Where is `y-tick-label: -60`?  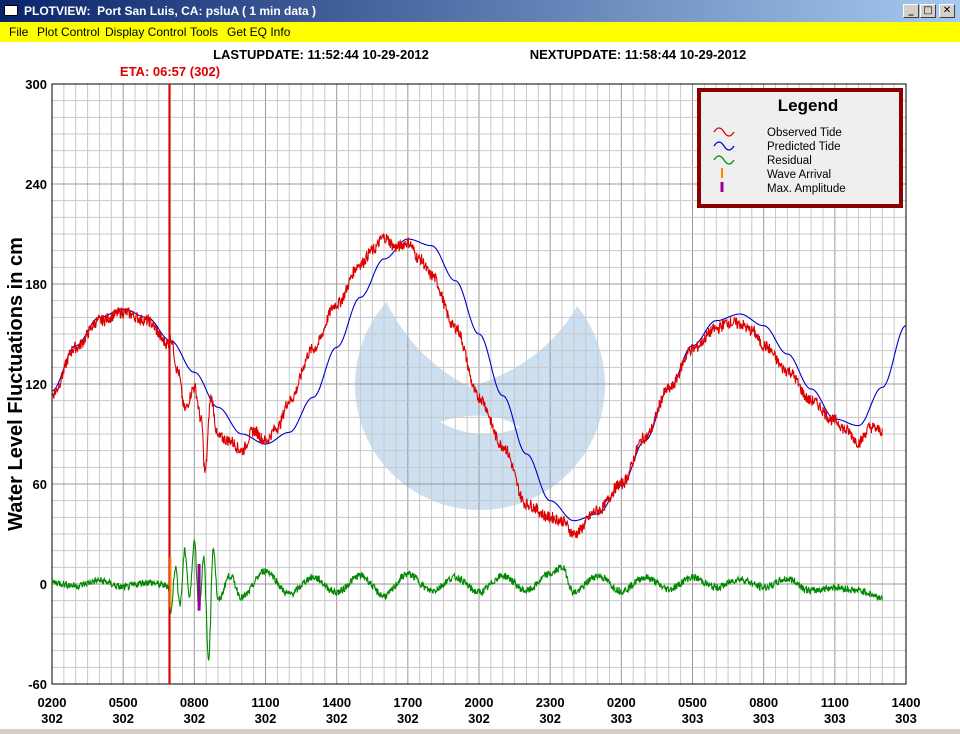
y-tick-label: -60 is located at coordinates (37, 684).